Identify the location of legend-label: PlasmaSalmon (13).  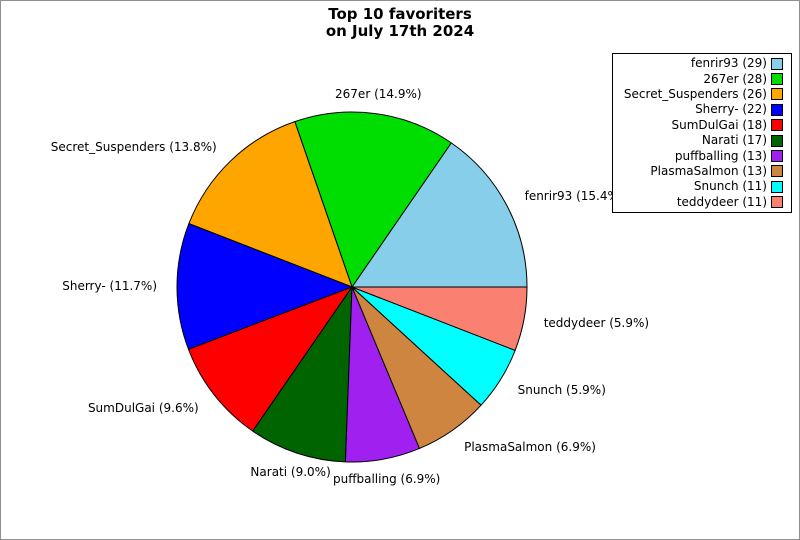
(708, 170).